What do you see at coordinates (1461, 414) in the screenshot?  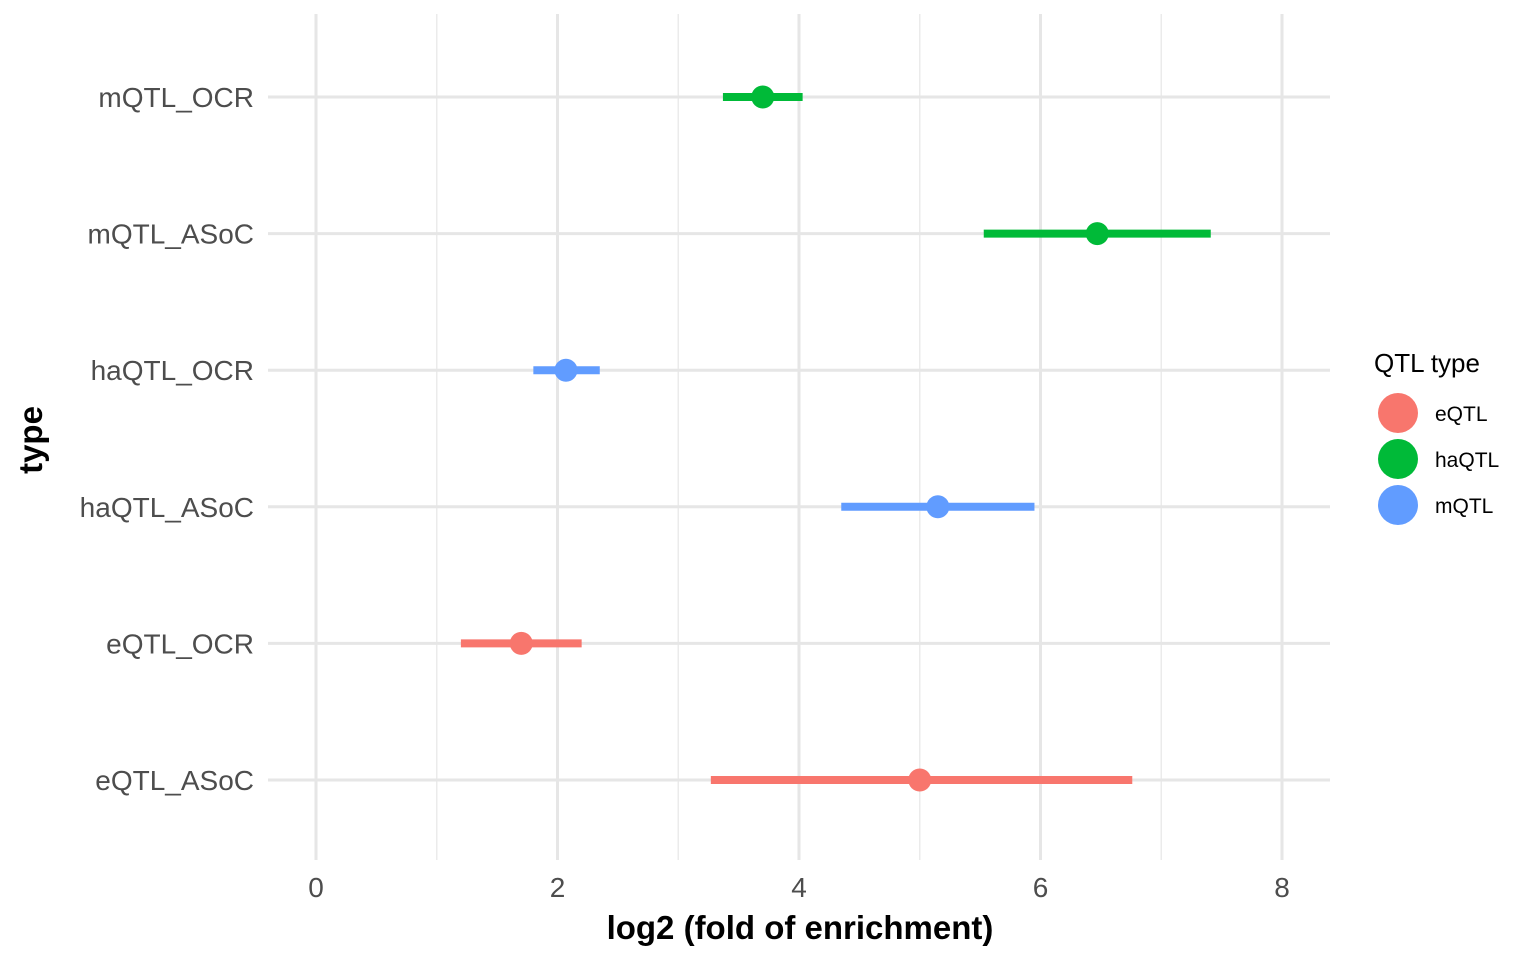 I see `legend-label-eQTL: eQTL` at bounding box center [1461, 414].